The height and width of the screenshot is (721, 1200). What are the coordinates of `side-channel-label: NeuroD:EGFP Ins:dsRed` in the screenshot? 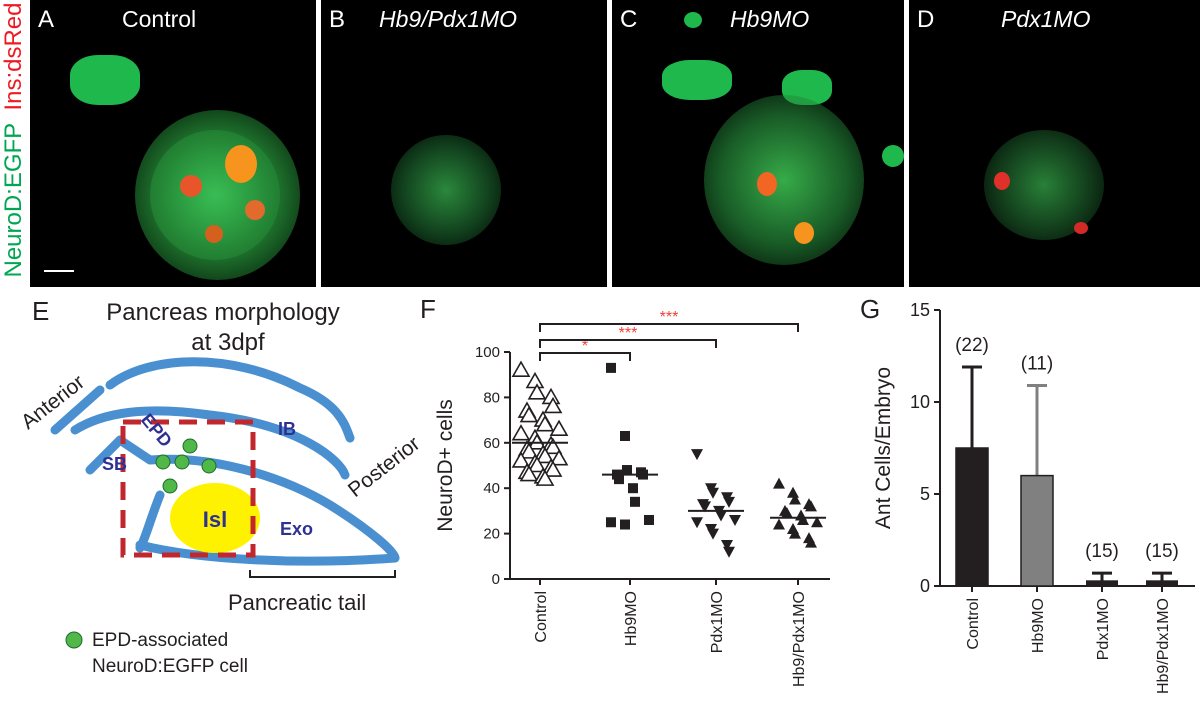 It's located at (15, 142).